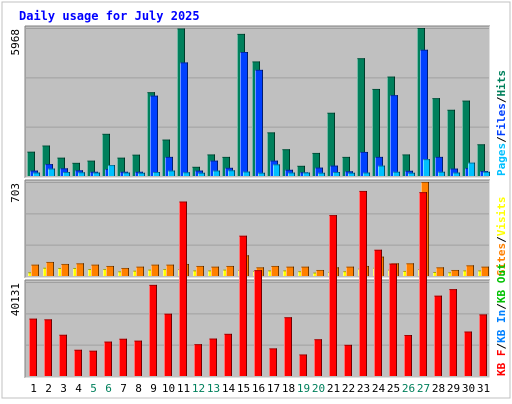 This screenshot has width=512, height=404. What do you see at coordinates (138, 388) in the screenshot?
I see `x-tick-label: 8` at bounding box center [138, 388].